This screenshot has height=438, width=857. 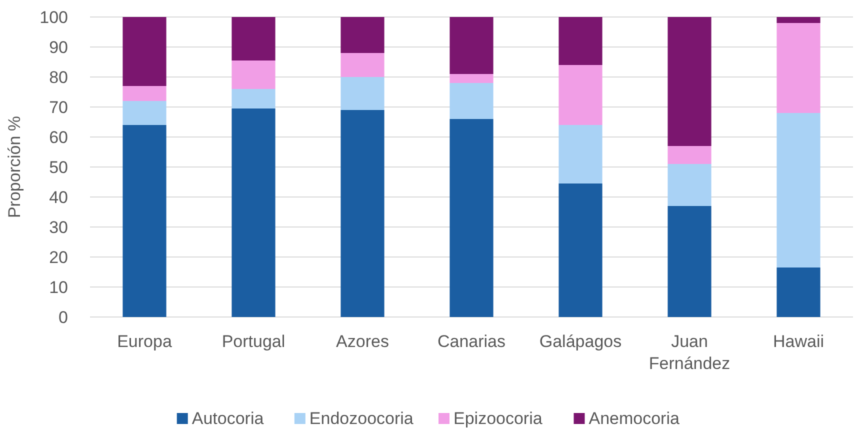 I want to click on x-tick-label: Europa, so click(x=144, y=341).